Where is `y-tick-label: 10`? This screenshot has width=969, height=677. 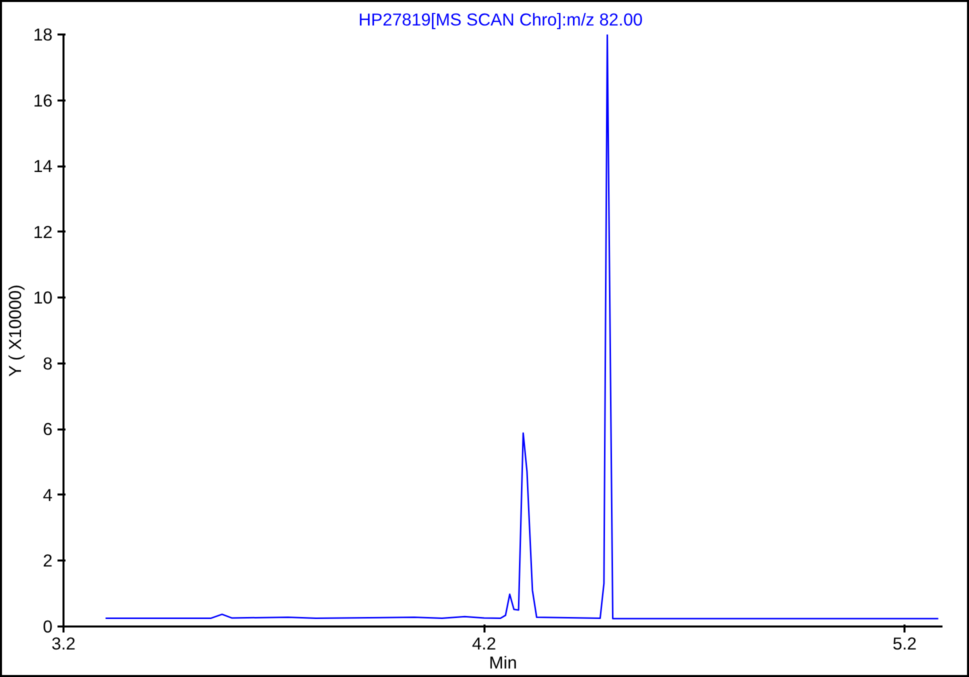 y-tick-label: 10 is located at coordinates (43, 298).